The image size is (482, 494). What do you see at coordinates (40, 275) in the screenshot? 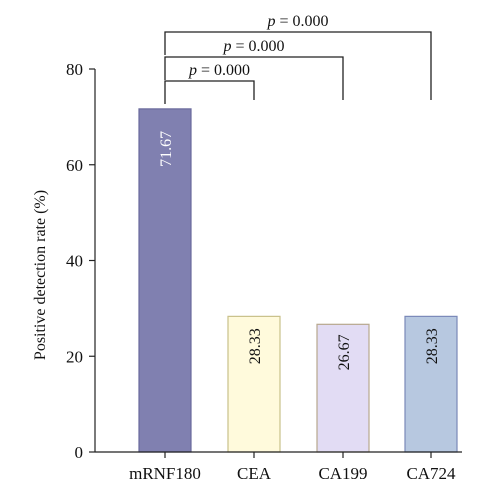
I see `y-axis-label: Positive detection rate (%)` at bounding box center [40, 275].